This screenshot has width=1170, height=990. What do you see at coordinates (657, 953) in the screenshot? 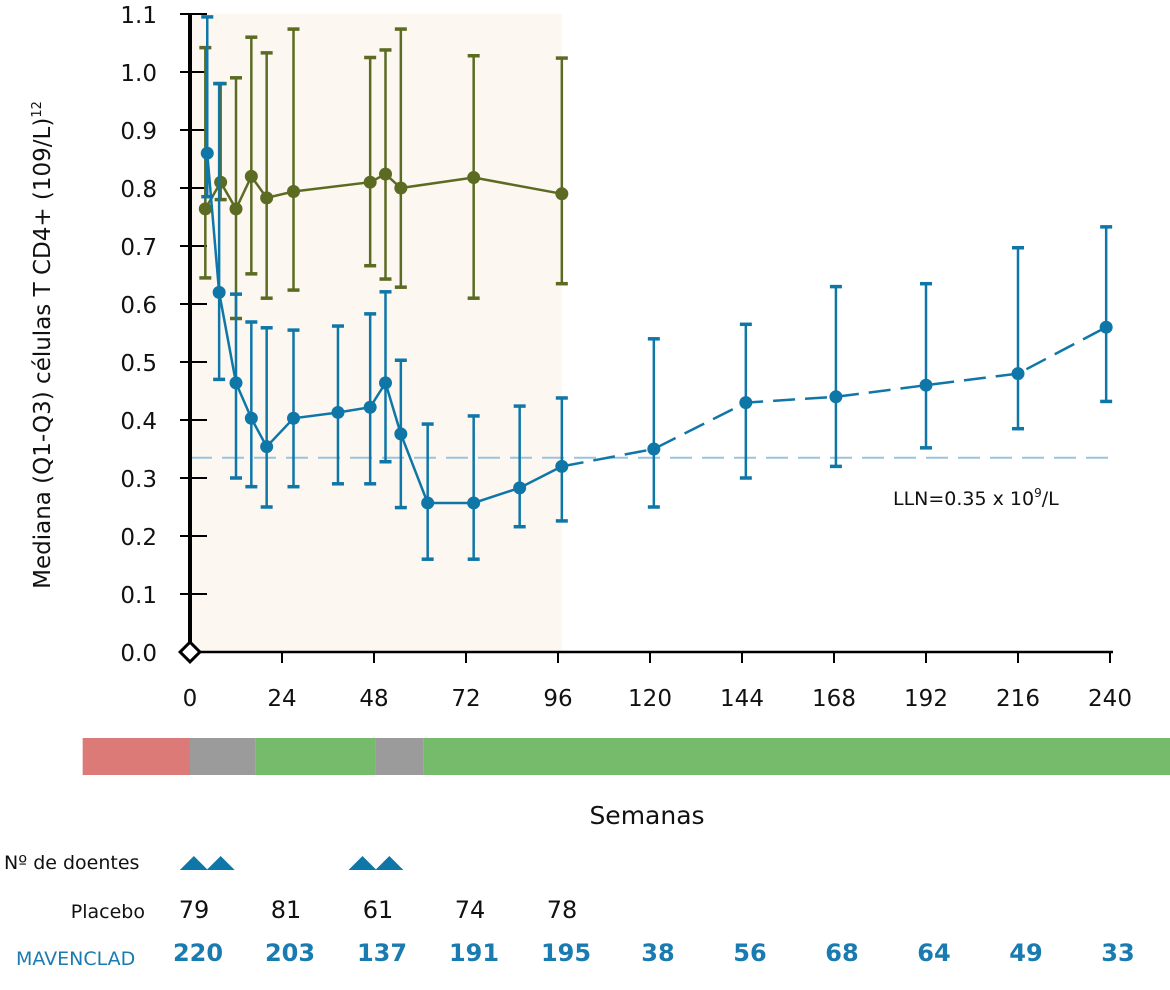
I see `mavenclad-count: 38` at bounding box center [657, 953].